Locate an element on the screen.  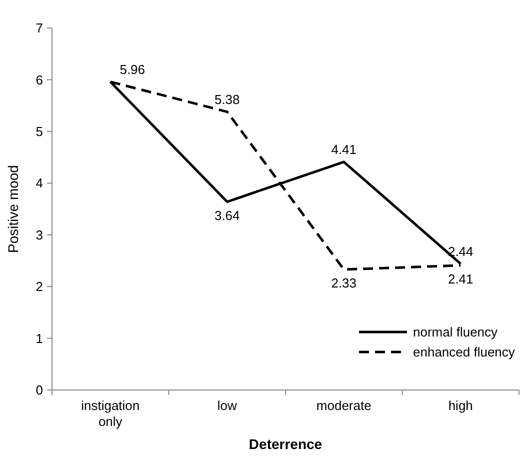
y-tick-label: 7 is located at coordinates (39, 28).